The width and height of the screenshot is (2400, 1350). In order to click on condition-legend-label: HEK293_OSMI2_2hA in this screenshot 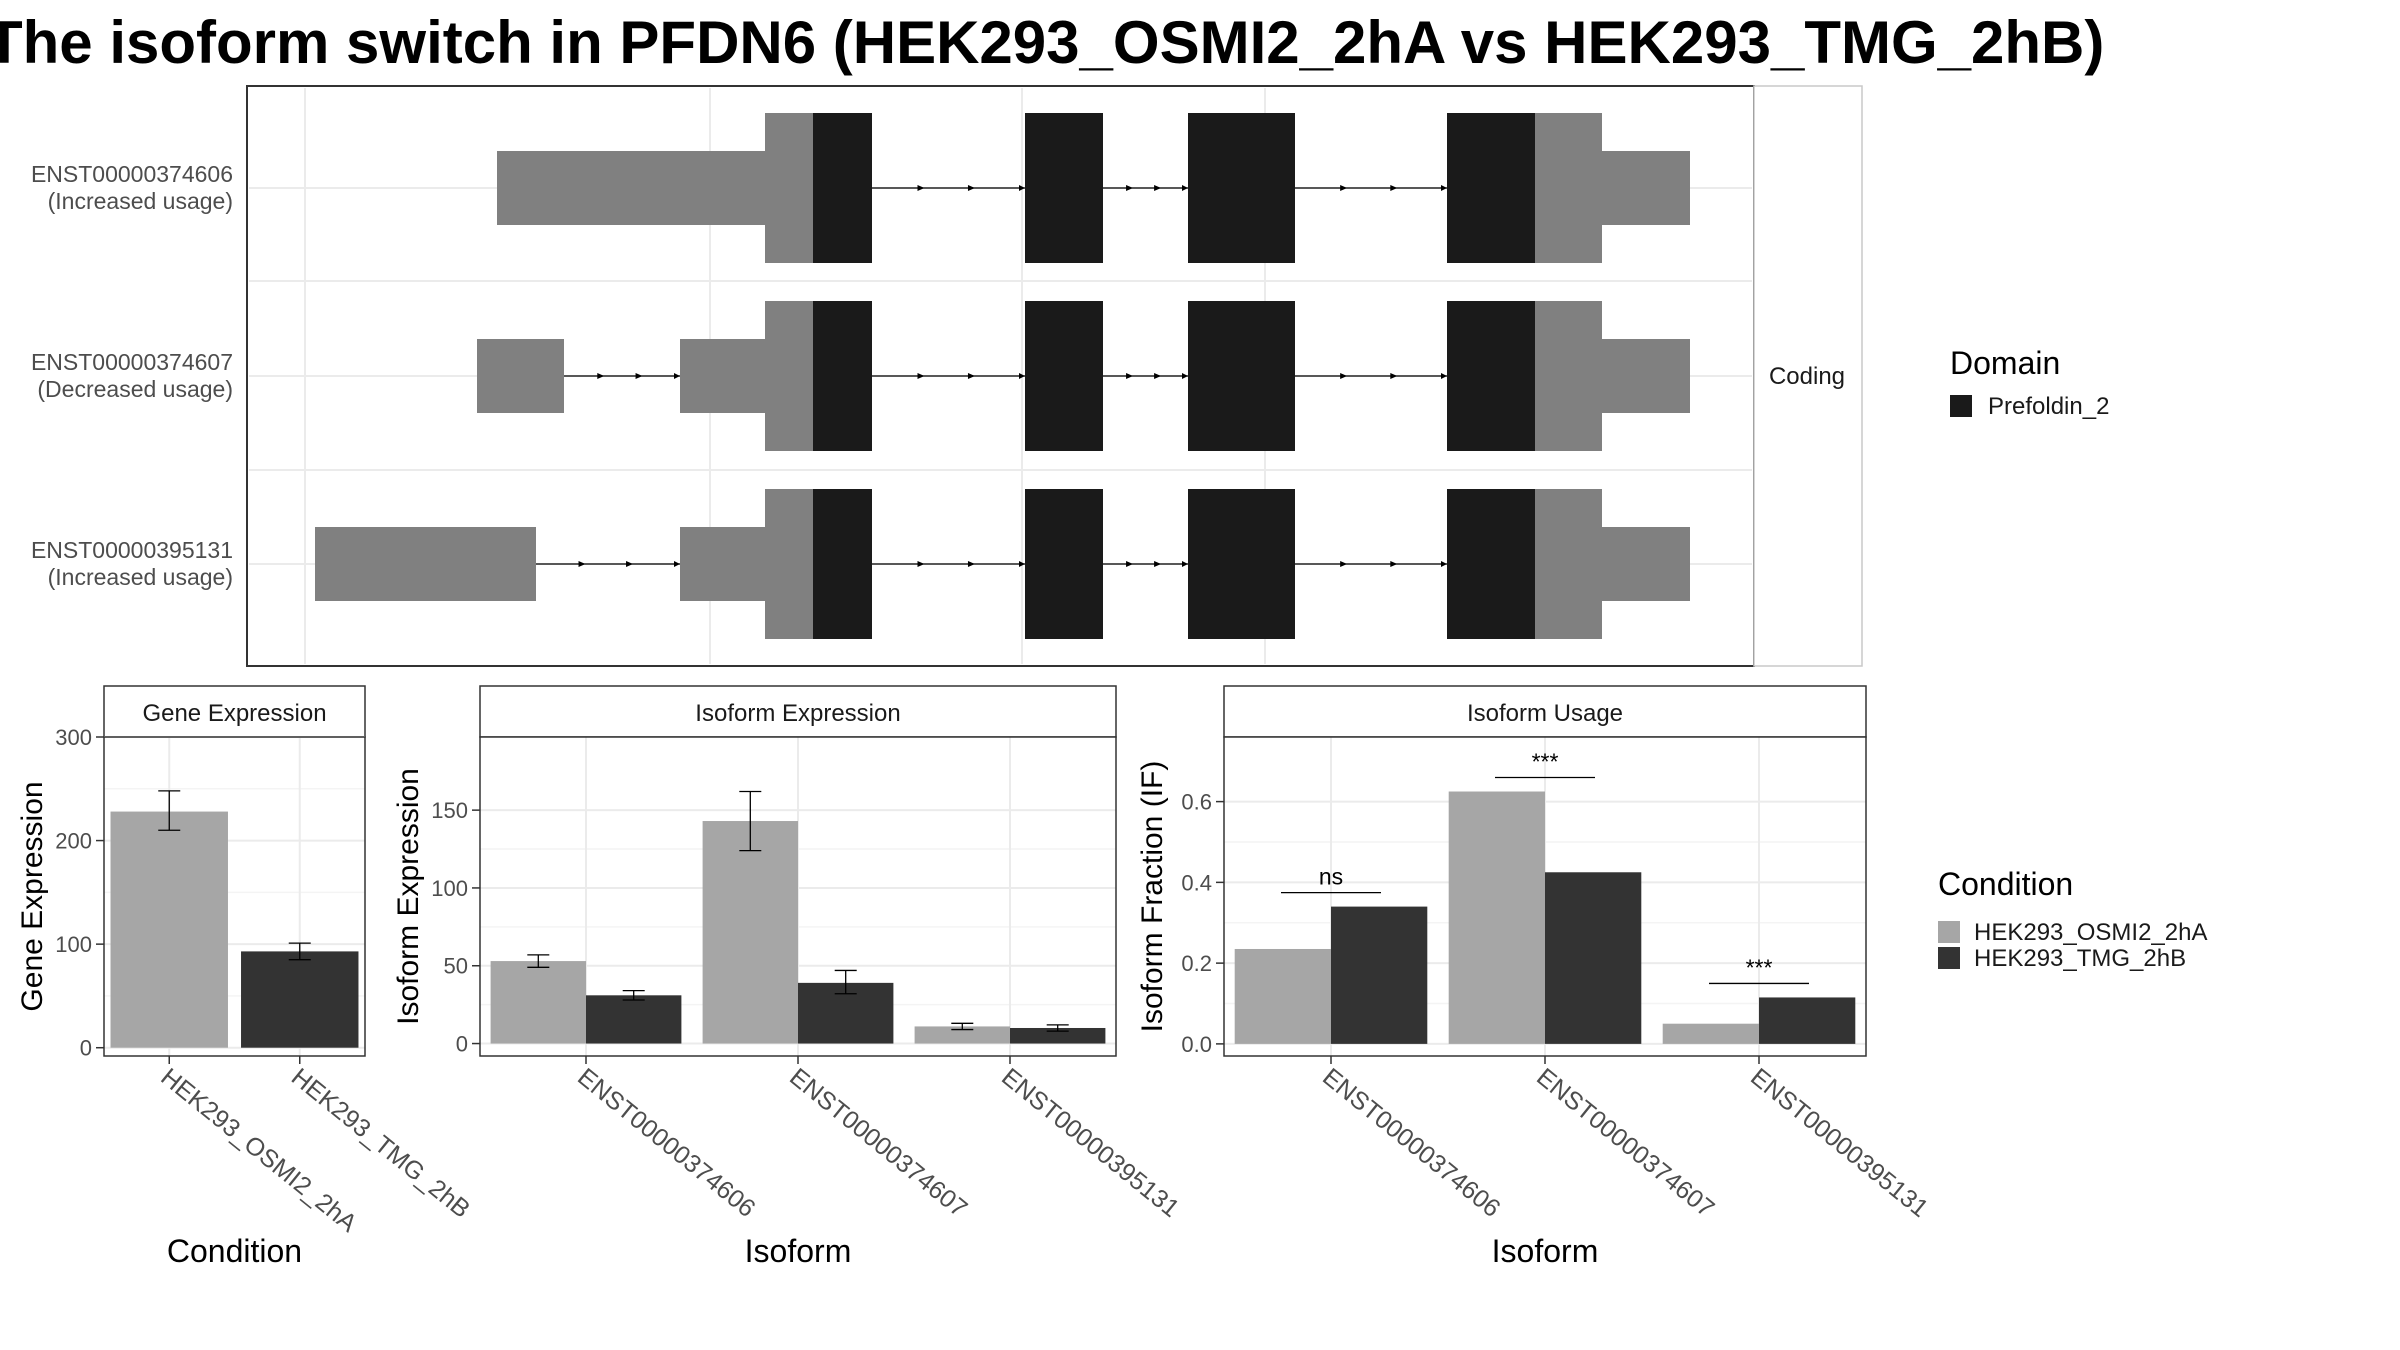, I will do `click(2090, 932)`.